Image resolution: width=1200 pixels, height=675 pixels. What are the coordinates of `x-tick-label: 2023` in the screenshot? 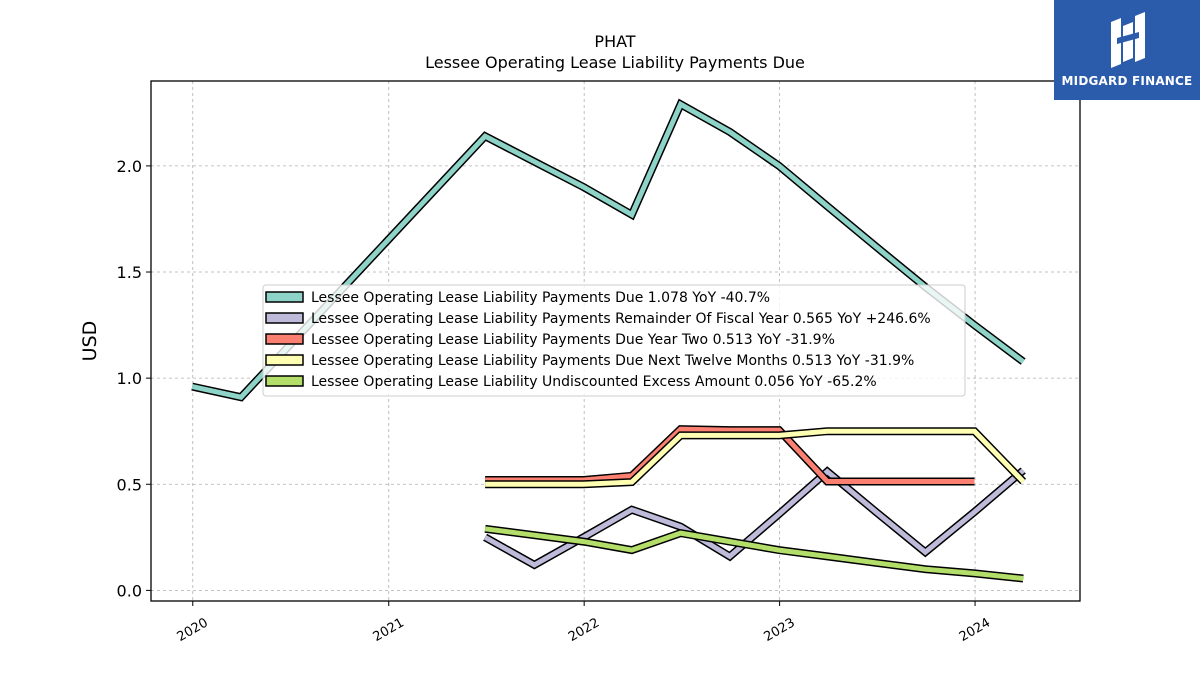 It's located at (779, 630).